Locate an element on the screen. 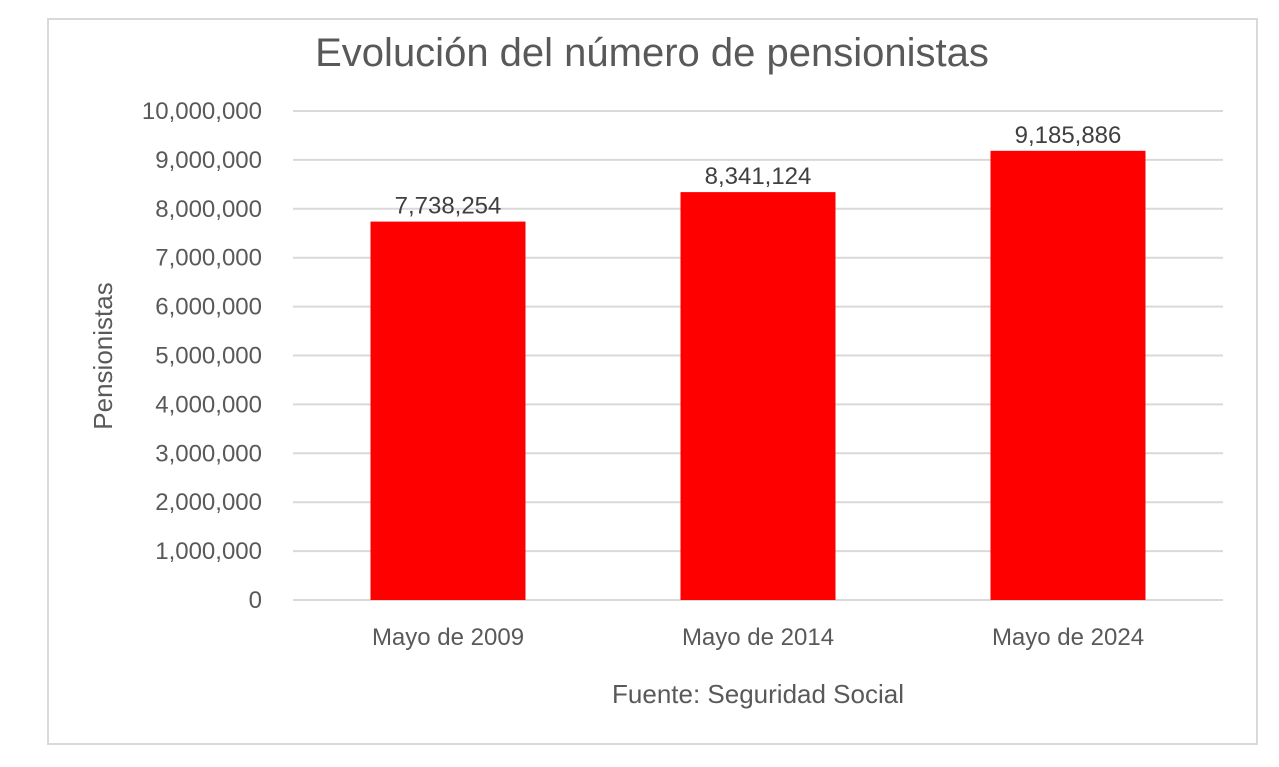 The width and height of the screenshot is (1279, 767). y-tick-label: 5,000,000 is located at coordinates (208, 356).